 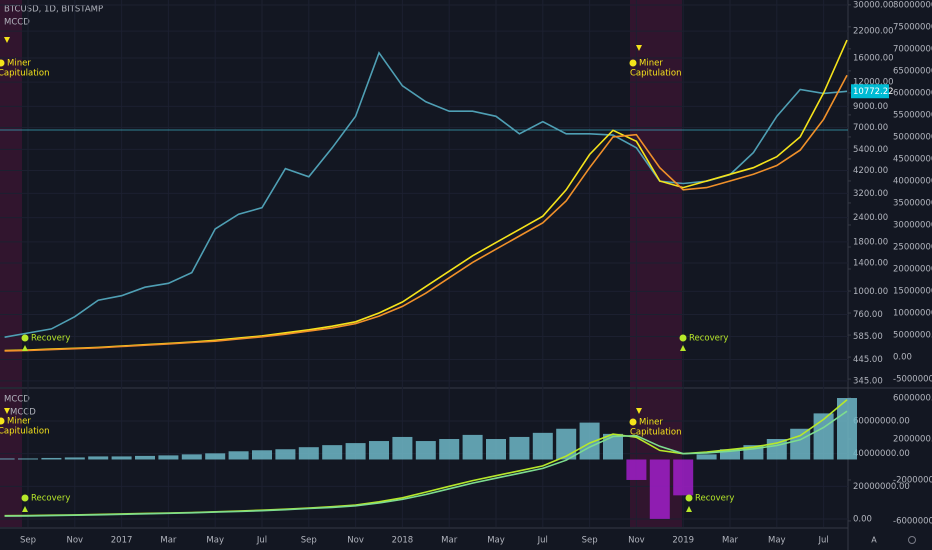 What do you see at coordinates (912, 49) in the screenshot?
I see `y2-tick-label: 70000000.00` at bounding box center [912, 49].